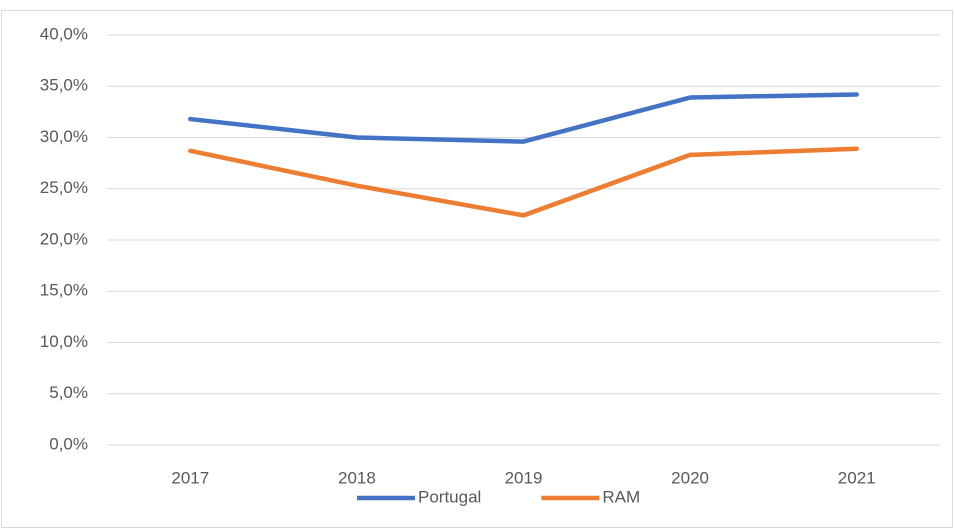 Image resolution: width=955 pixels, height=529 pixels. Describe the element at coordinates (68, 392) in the screenshot. I see `y-tick-label: 5,0%` at that location.